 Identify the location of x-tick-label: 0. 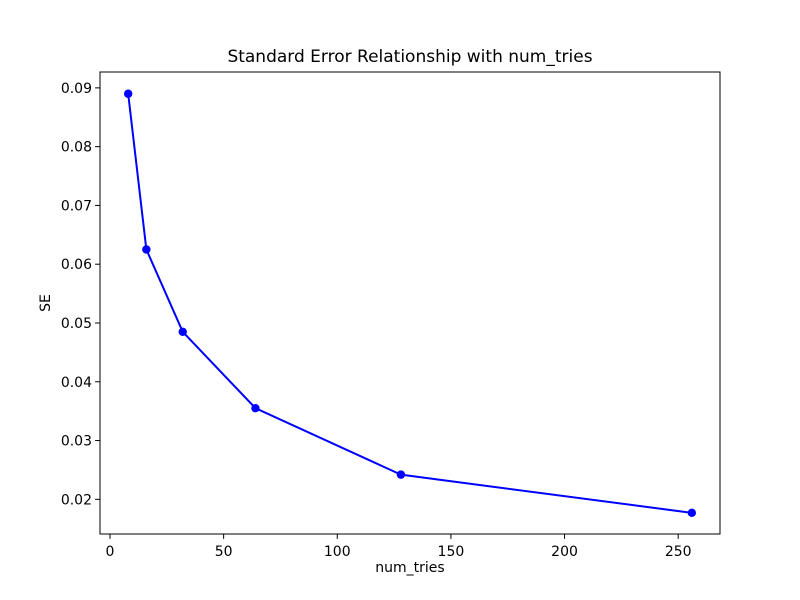
(110, 552).